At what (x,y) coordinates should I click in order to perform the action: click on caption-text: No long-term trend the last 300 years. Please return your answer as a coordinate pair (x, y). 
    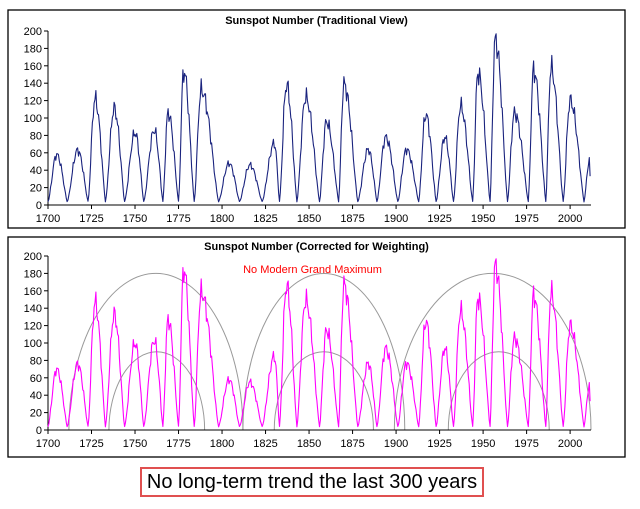
    Looking at the image, I should click on (312, 481).